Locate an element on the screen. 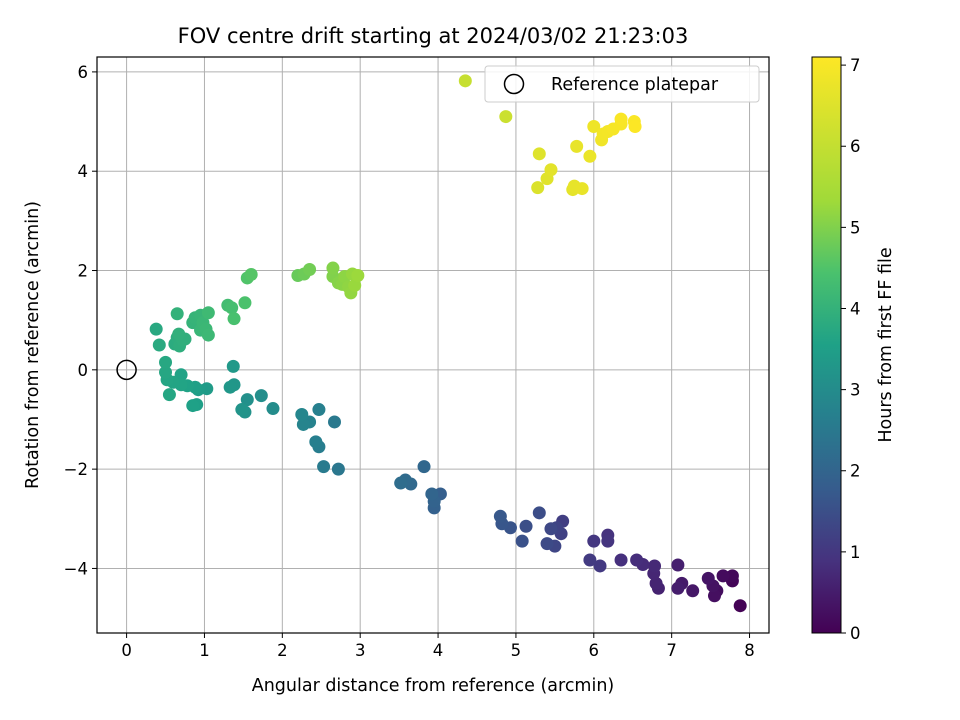  colorbar-tick-label: 7 is located at coordinates (855, 65).